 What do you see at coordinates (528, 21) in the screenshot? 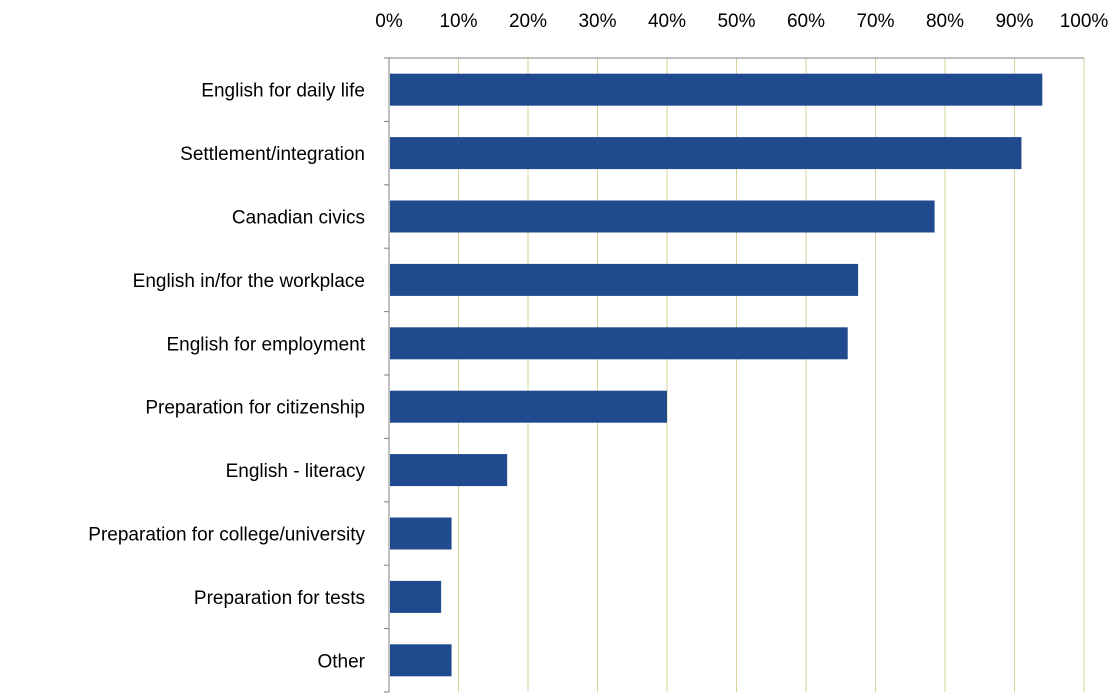
I see `x-tick-label: 20%` at bounding box center [528, 21].